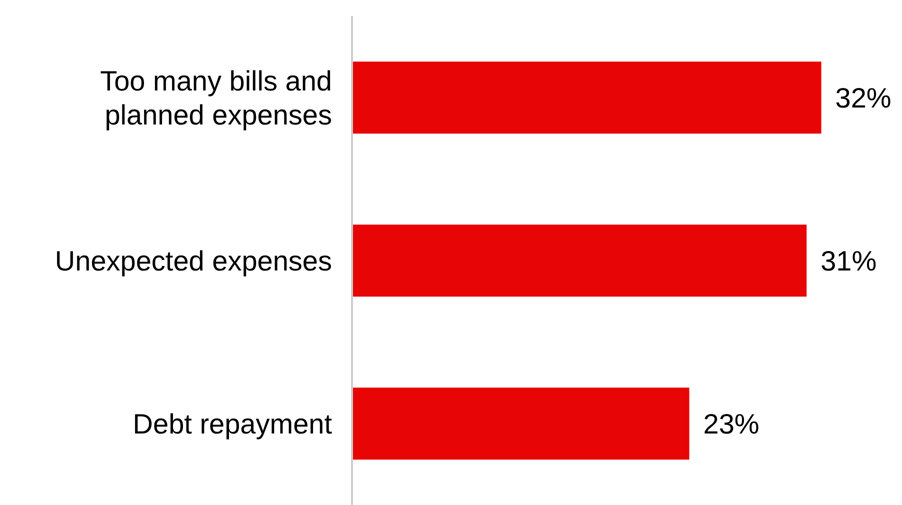  What do you see at coordinates (731, 424) in the screenshot?
I see `data-label: 23%` at bounding box center [731, 424].